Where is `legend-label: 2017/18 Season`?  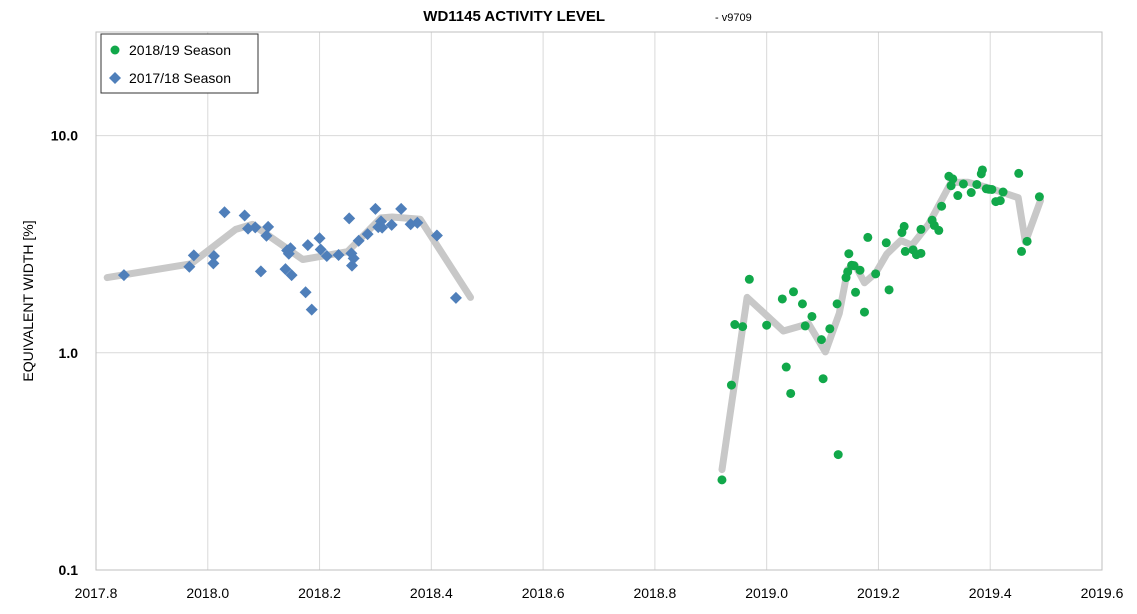
legend-label: 2017/18 Season is located at coordinates (180, 78).